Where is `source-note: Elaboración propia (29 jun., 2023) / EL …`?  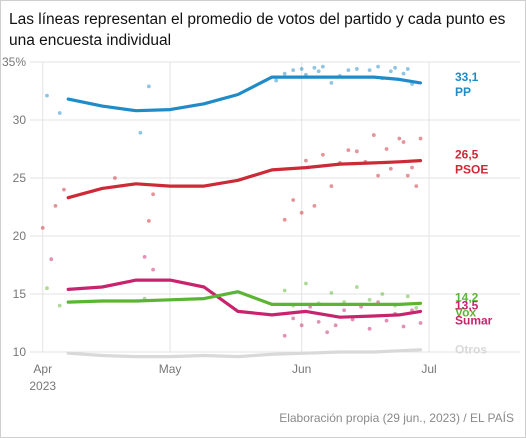 source-note: Elaboración propia (29 jun., 2023) / EL … is located at coordinates (396, 418).